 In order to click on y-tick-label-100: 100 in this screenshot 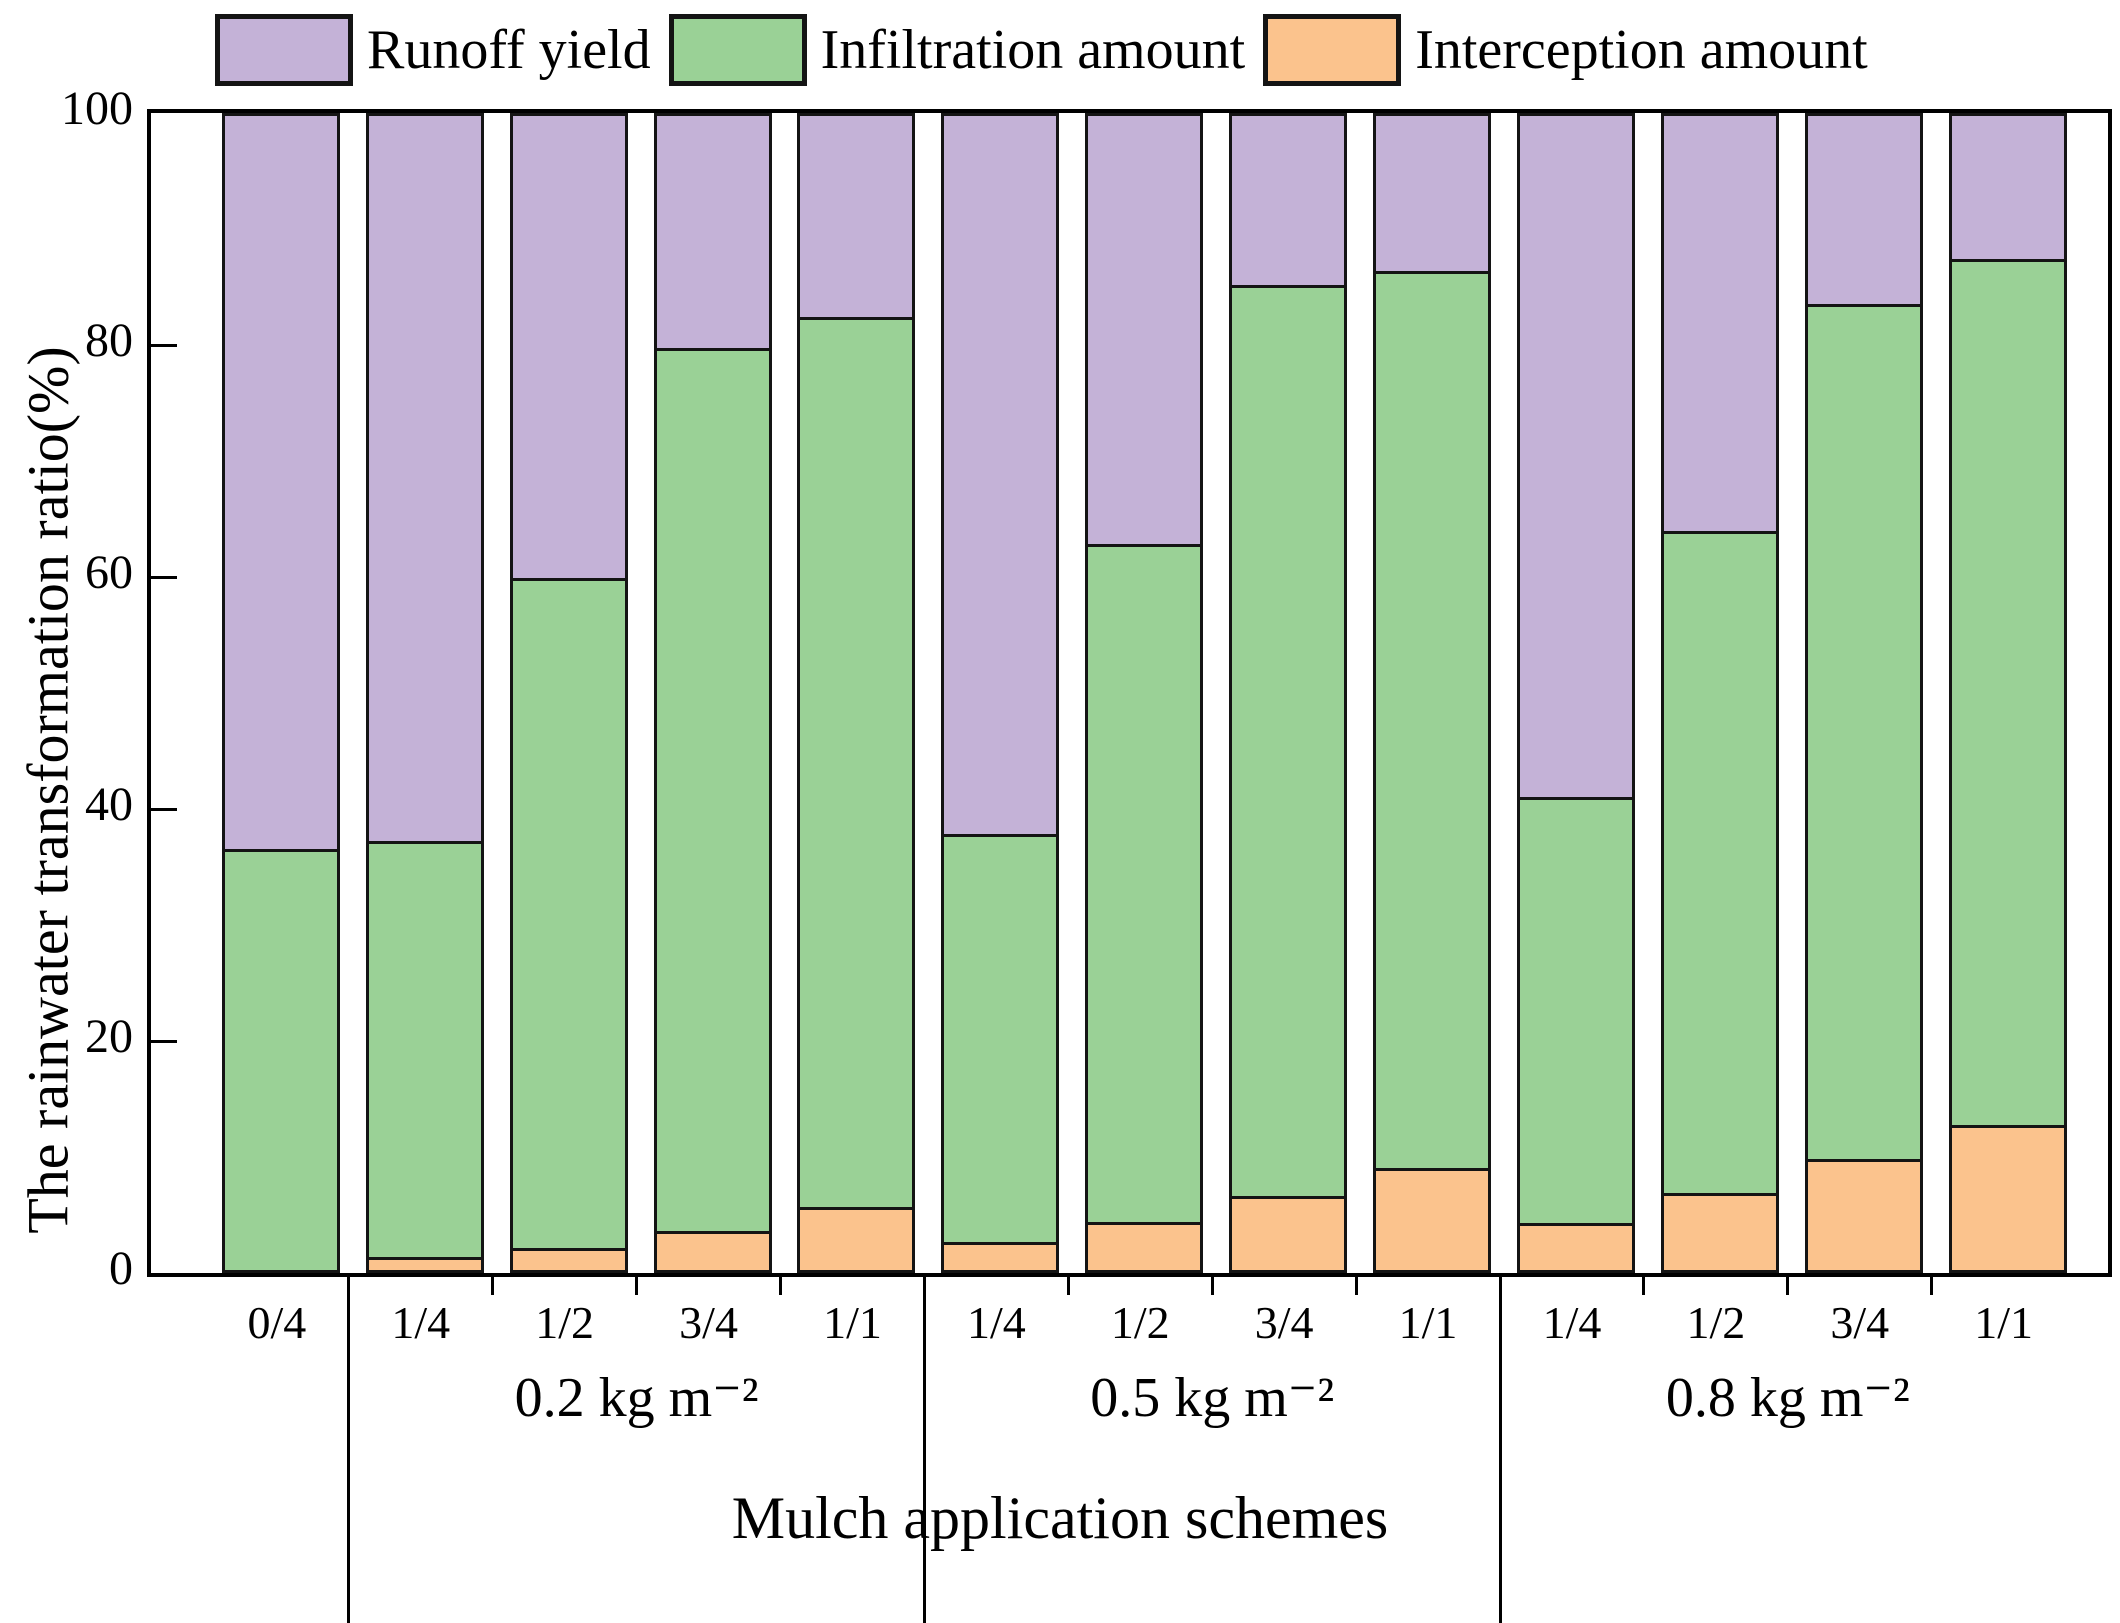, I will do `click(97, 108)`.